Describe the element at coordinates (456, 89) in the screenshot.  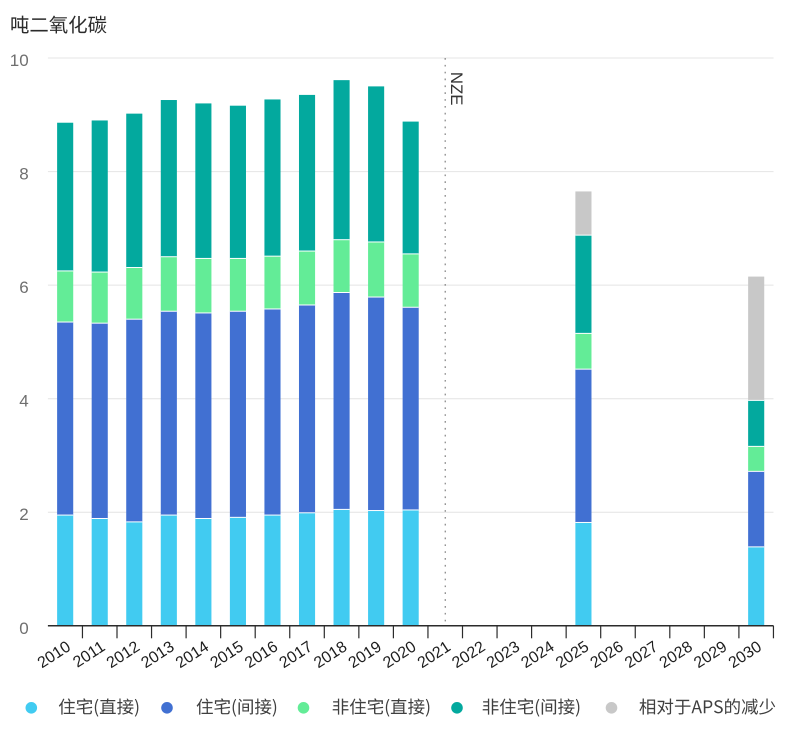
I see `svg-text: NZE` at that location.